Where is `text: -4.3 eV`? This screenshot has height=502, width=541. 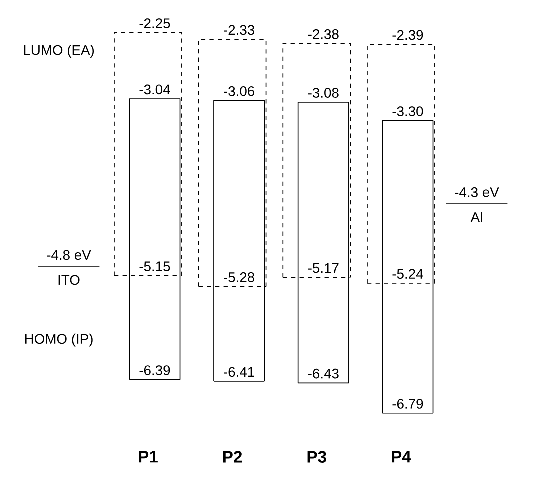
text: -4.3 eV is located at coordinates (477, 193).